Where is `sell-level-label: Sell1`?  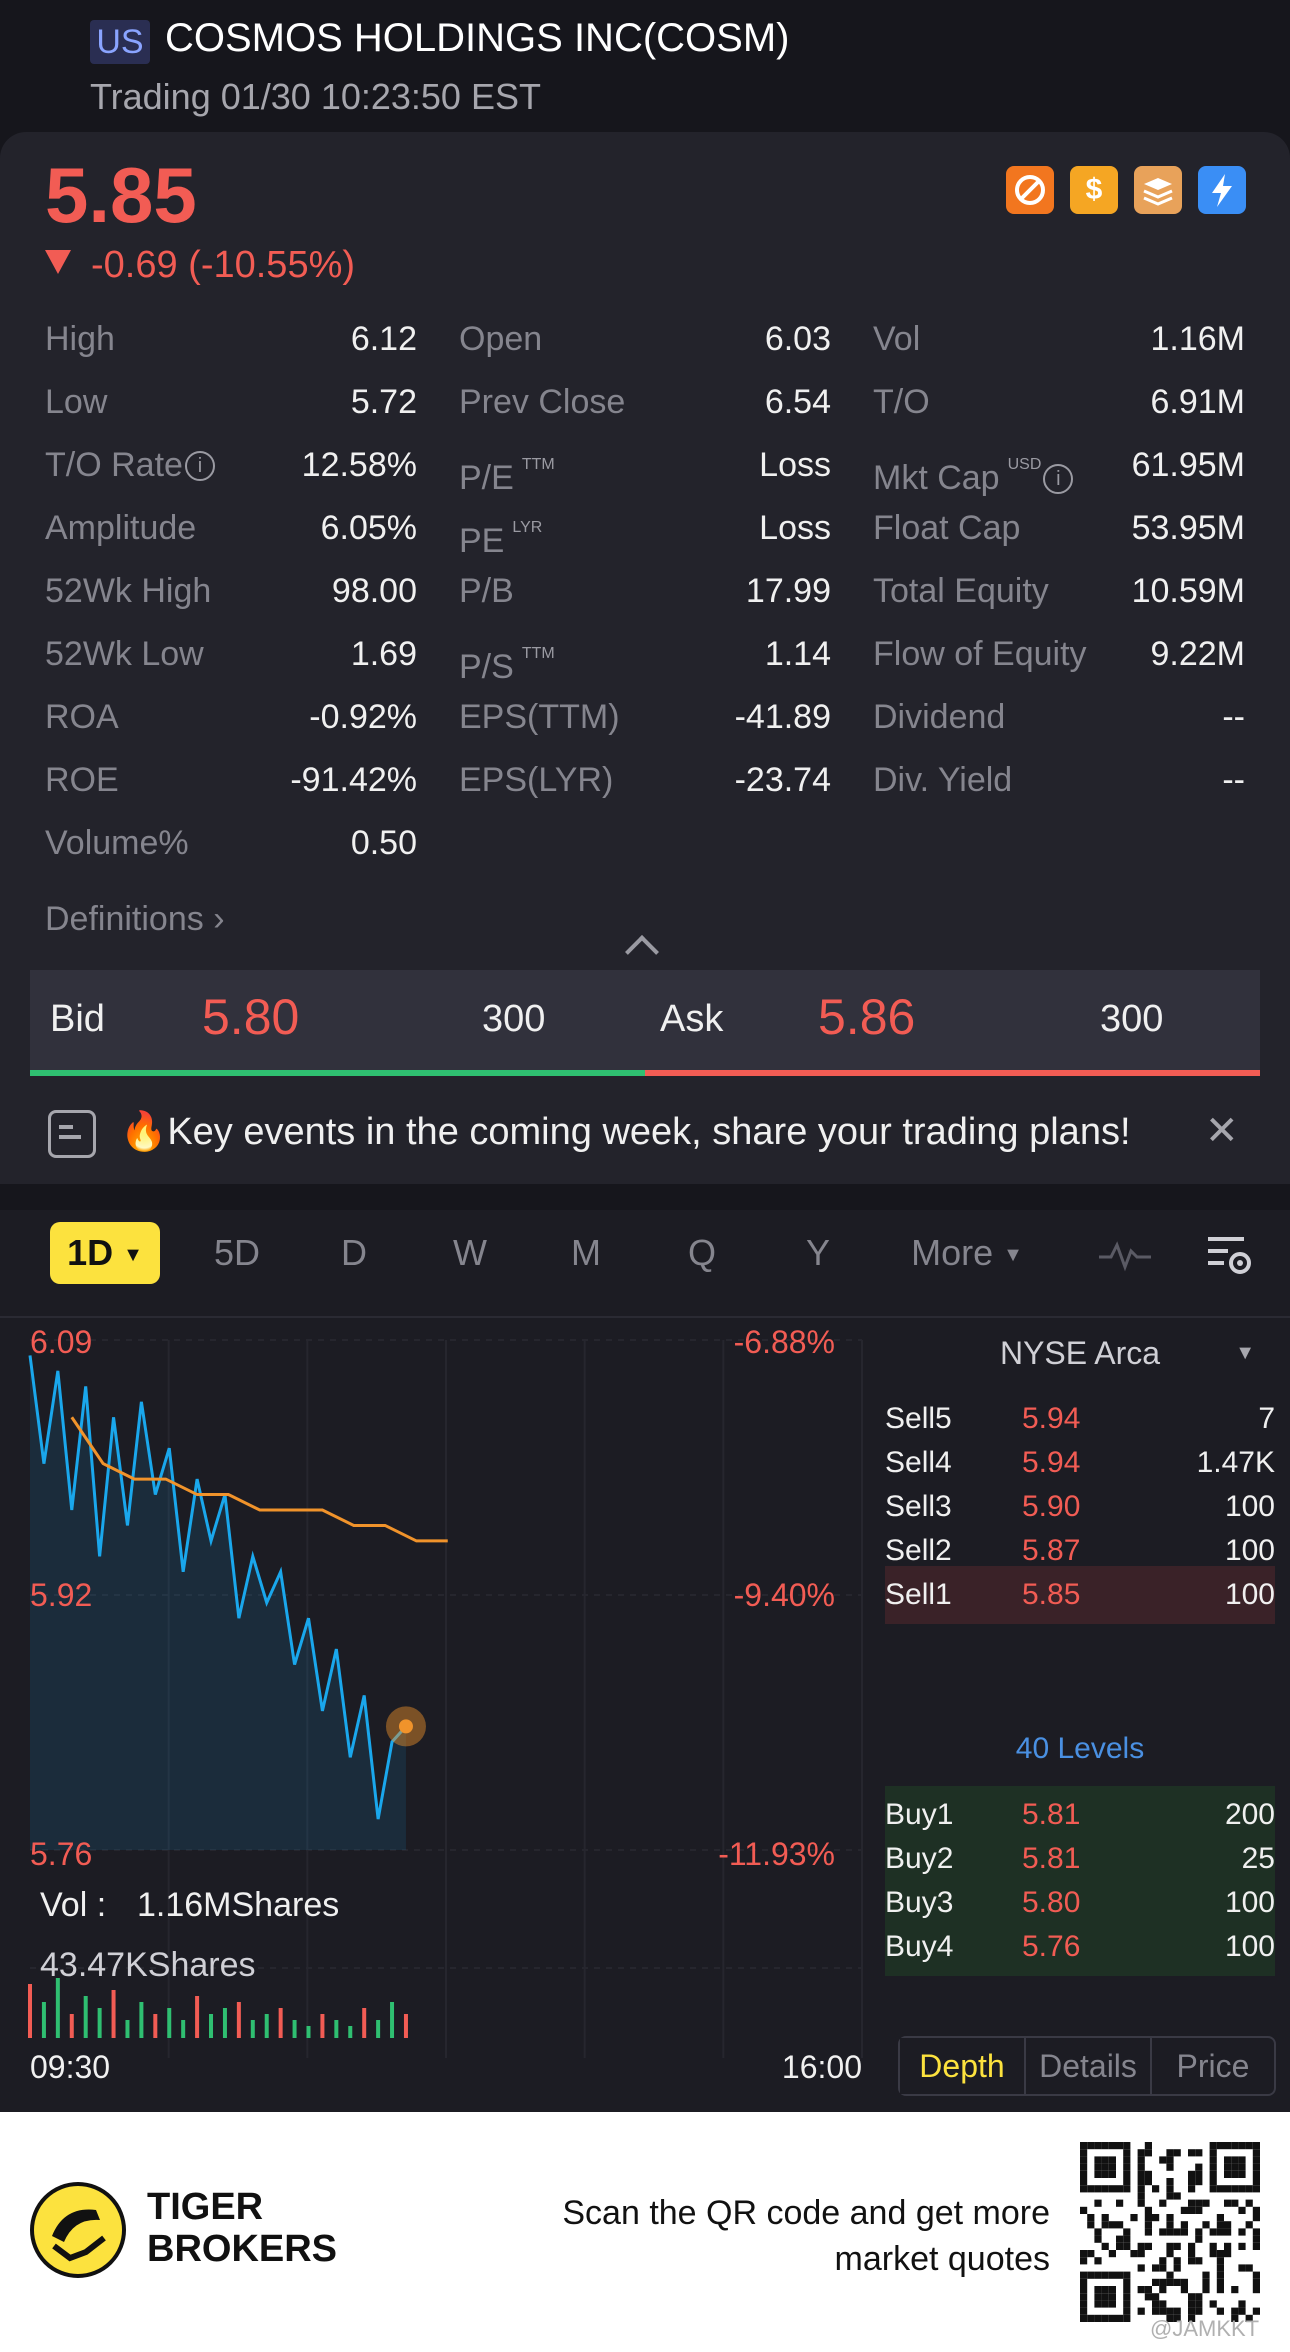 sell-level-label: Sell1 is located at coordinates (918, 1594).